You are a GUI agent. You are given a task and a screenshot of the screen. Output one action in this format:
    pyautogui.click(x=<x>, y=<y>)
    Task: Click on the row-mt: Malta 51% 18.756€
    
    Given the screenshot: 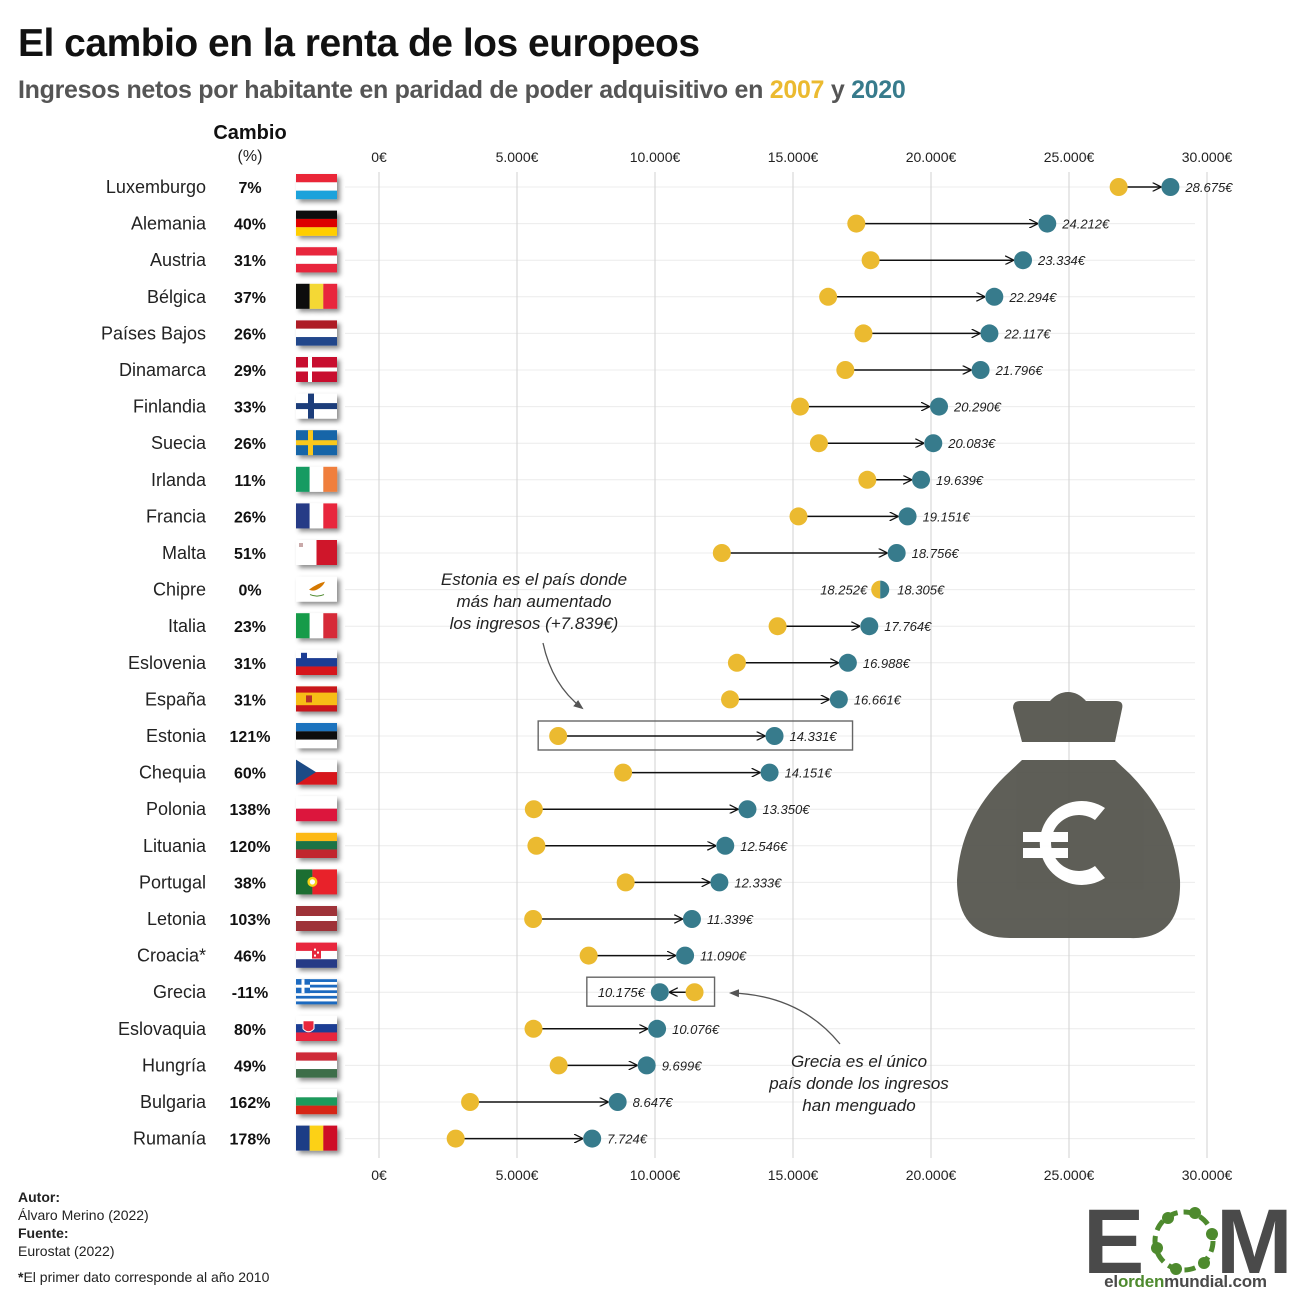 What is the action you would take?
    pyautogui.click(x=560, y=552)
    